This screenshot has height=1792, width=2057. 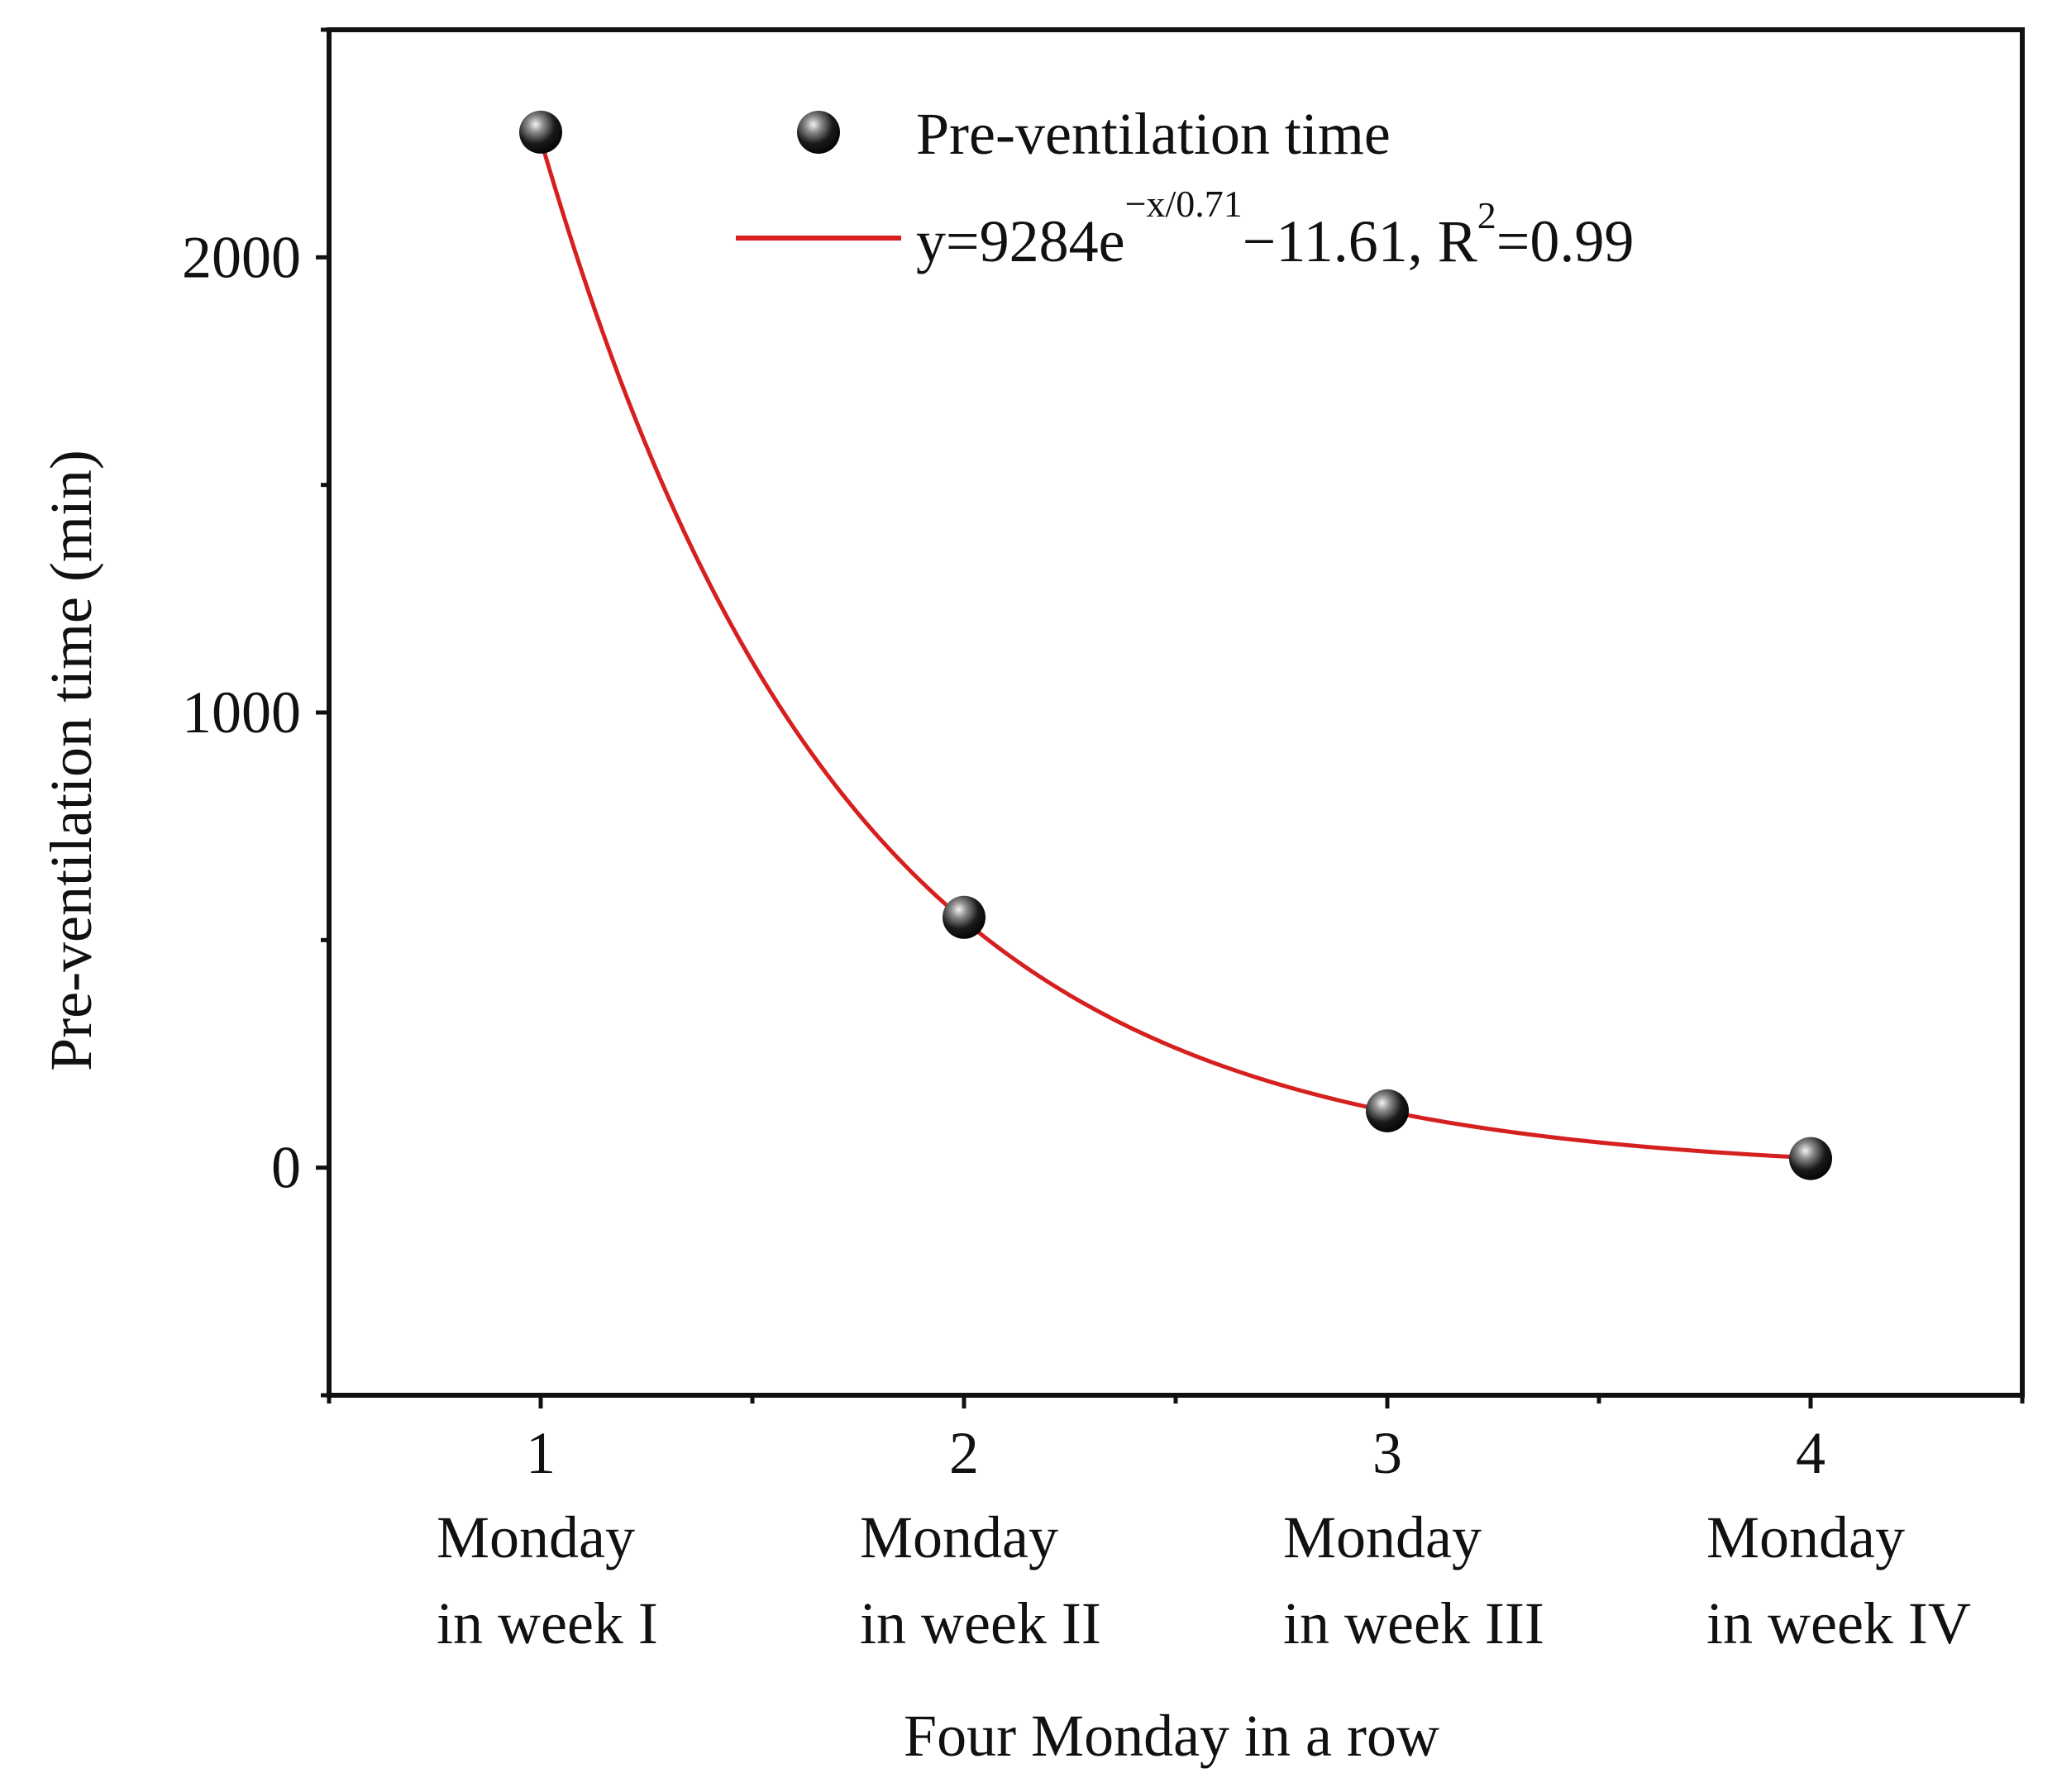 I want to click on y-axis-tick-labels: 0 1000 2000, so click(x=241, y=712).